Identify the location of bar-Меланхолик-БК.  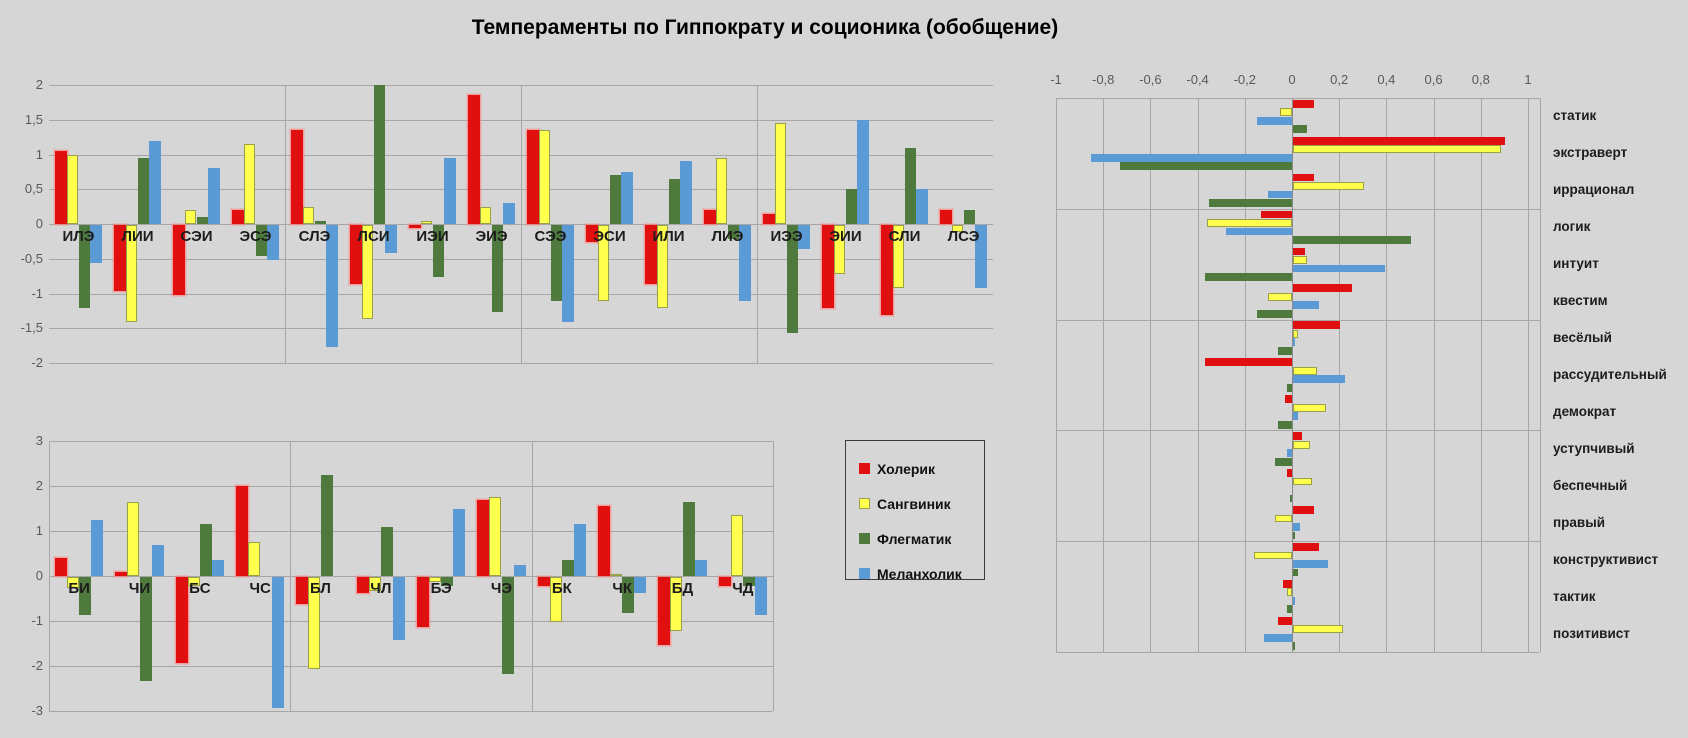
(579, 550).